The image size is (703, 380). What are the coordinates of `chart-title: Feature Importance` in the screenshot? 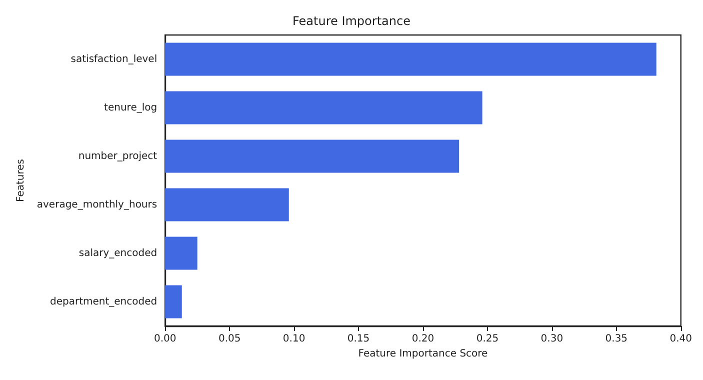 It's located at (351, 21).